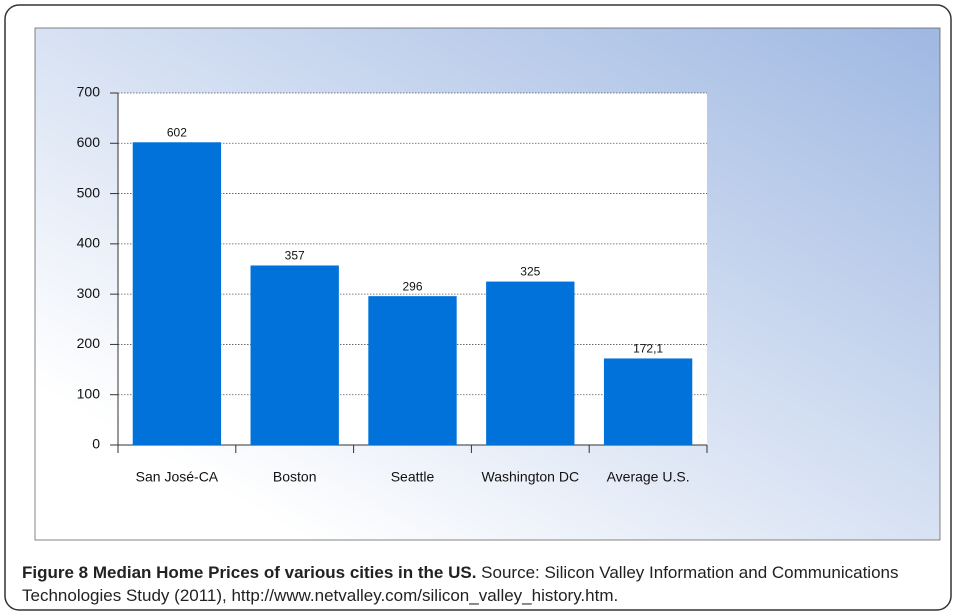  I want to click on x-tick-label: Washington DC, so click(531, 477).